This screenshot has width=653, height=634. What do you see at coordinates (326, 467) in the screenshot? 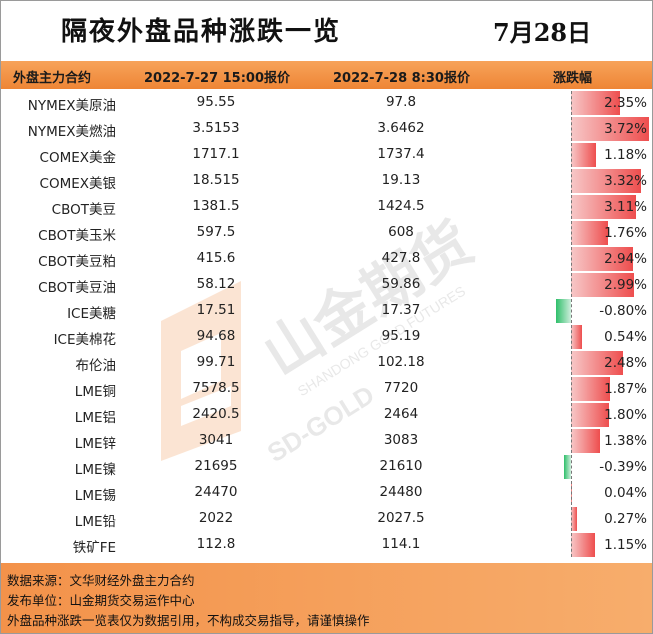
I see `table-row: LME镍 21695 21610 -0.39%` at bounding box center [326, 467].